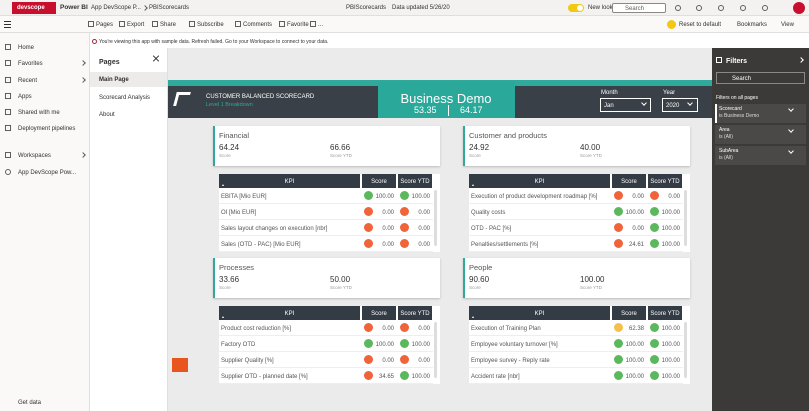  I want to click on toolbar-item: View, so click(787, 25).